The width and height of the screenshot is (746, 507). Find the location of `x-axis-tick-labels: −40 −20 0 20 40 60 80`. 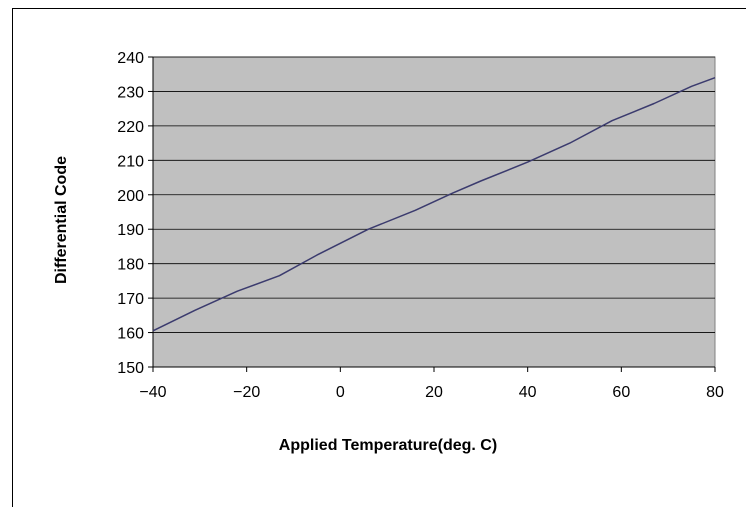

x-axis-tick-labels: −40 −20 0 20 40 60 80 is located at coordinates (431, 392).